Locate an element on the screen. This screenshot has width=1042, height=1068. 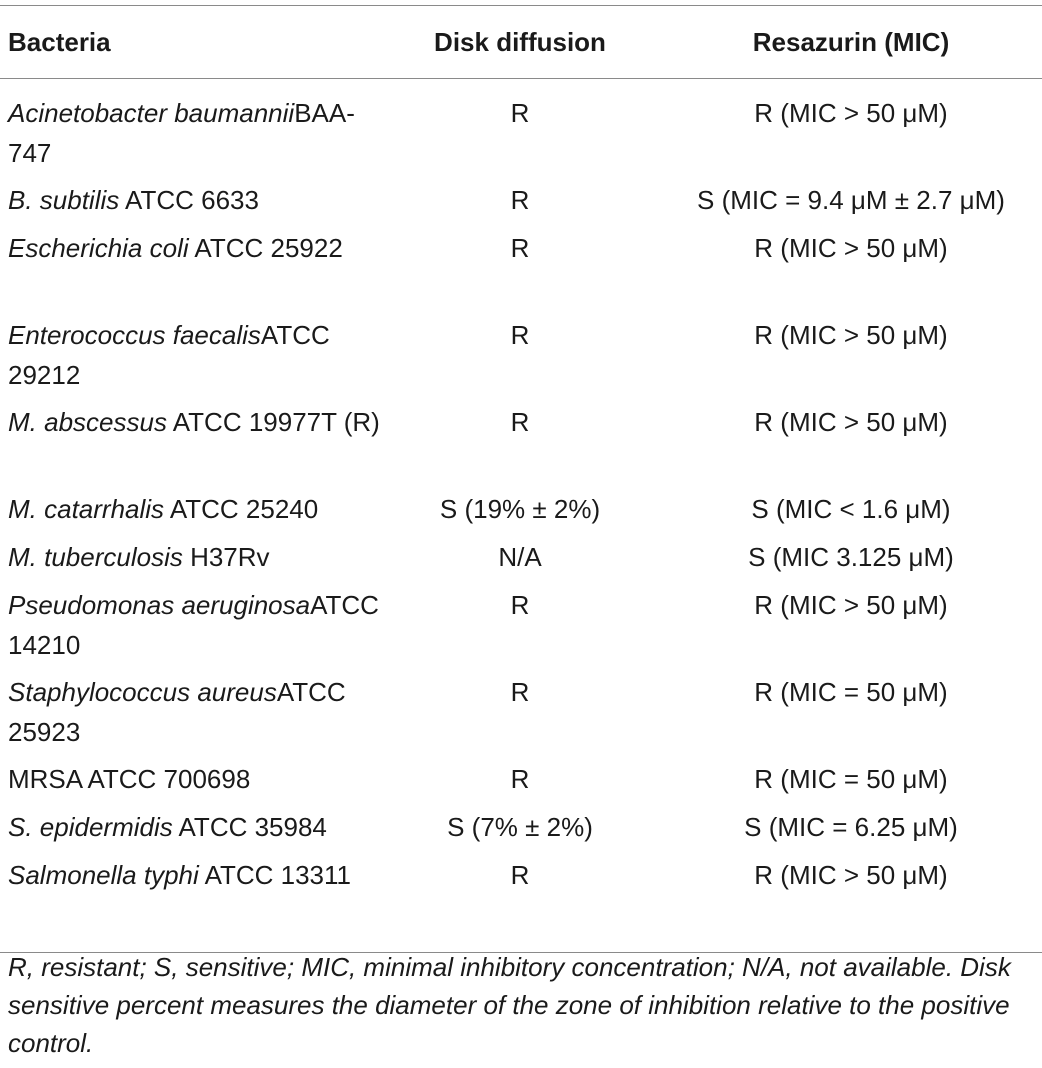
bacteria-strain: ATCC 13311 is located at coordinates (275, 875).